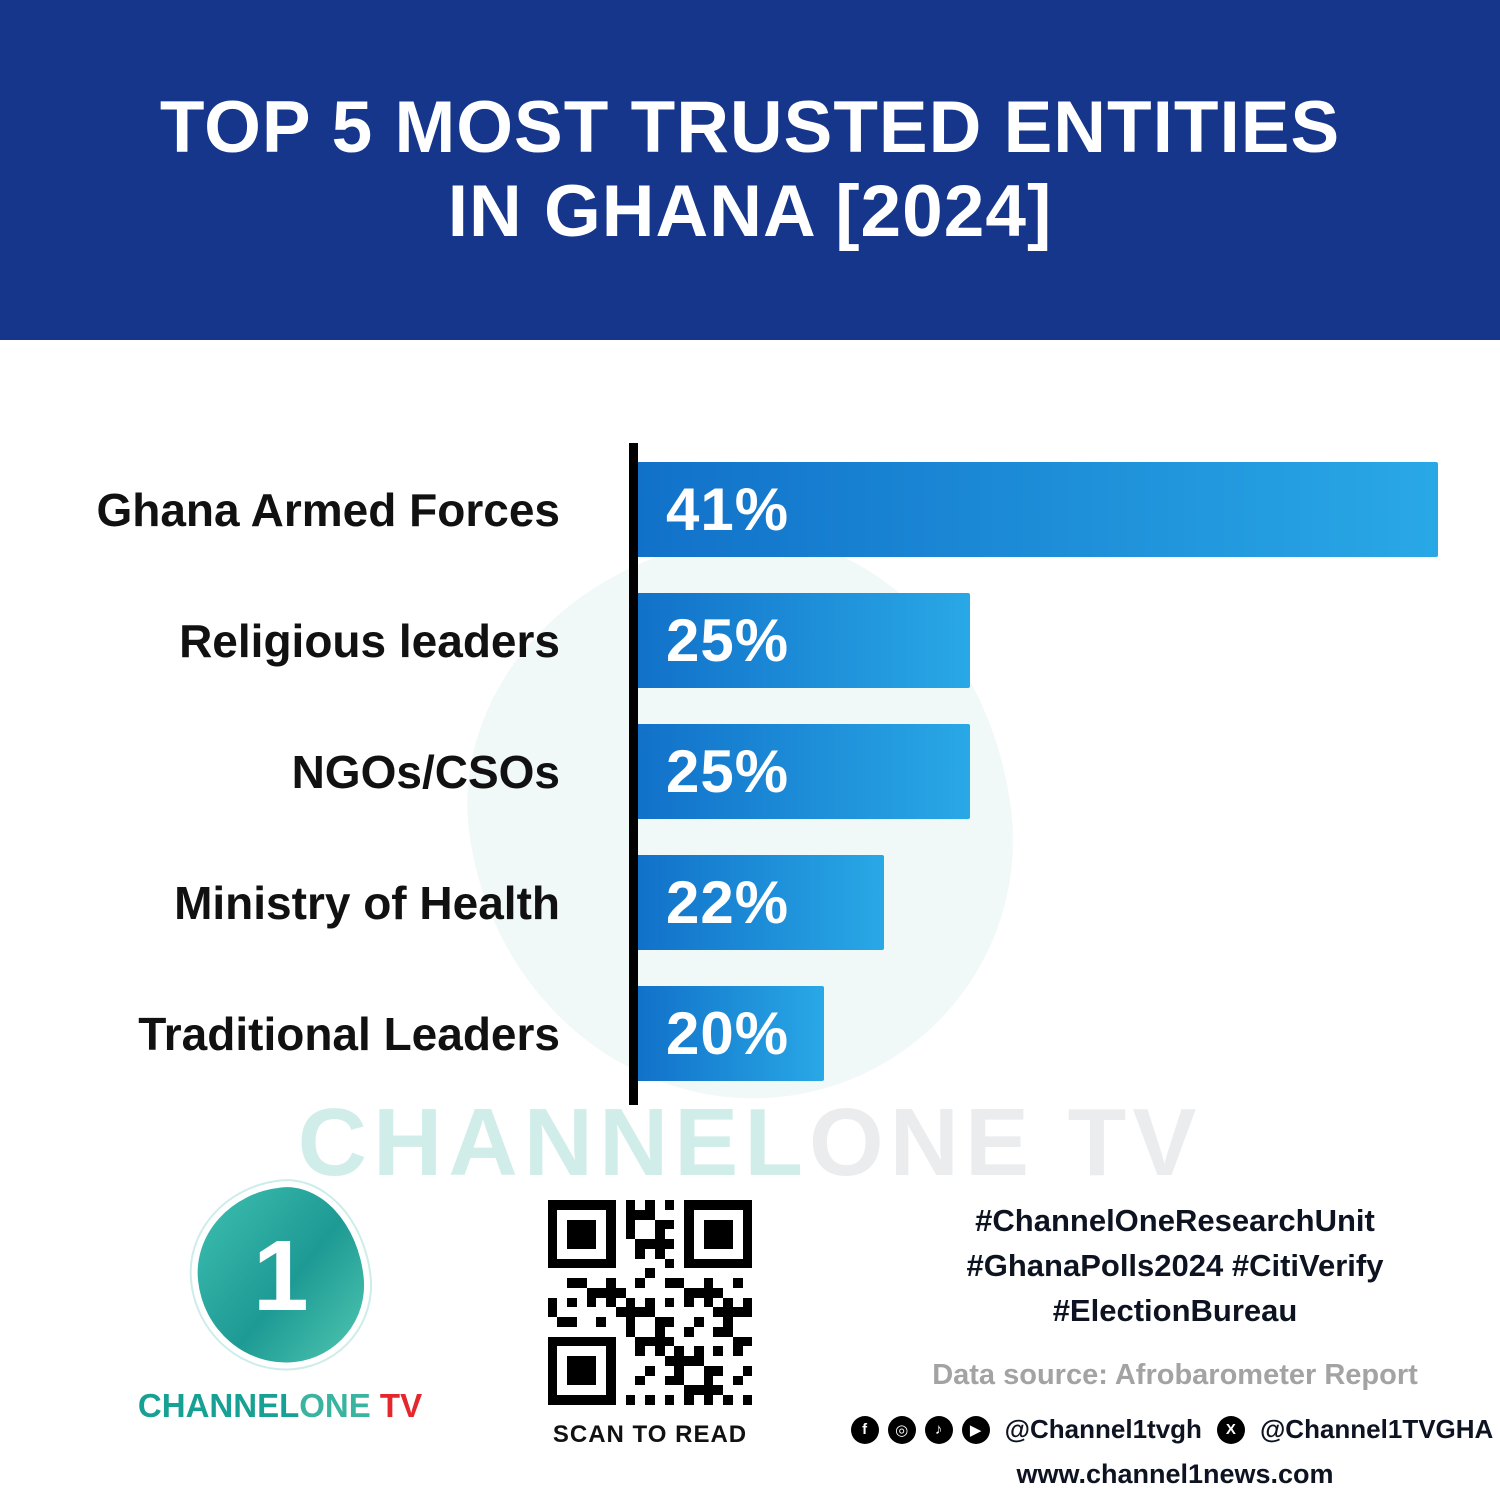  I want to click on page-title-line2: IN GHANA [2024], so click(750, 211).